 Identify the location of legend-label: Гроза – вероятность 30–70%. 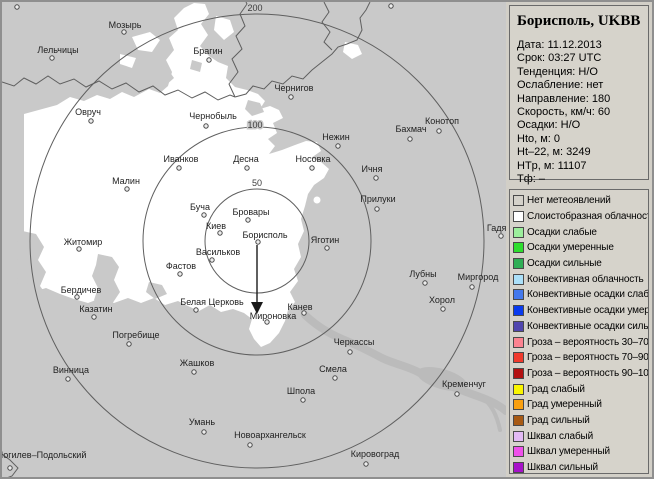
(588, 342).